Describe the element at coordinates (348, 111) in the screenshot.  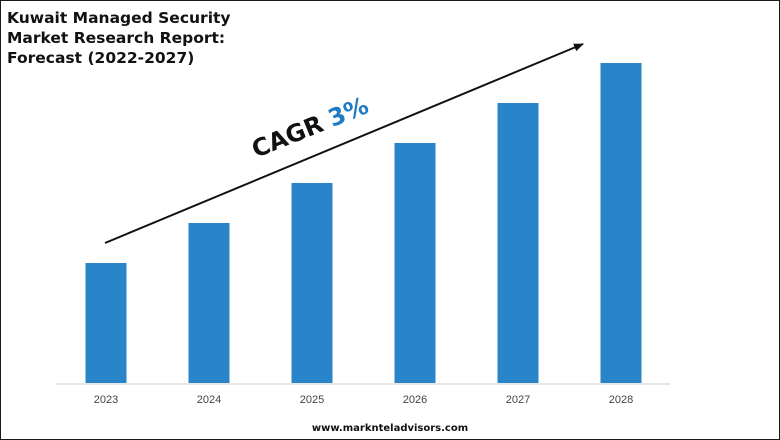
I see `cagr-value: 3%` at that location.